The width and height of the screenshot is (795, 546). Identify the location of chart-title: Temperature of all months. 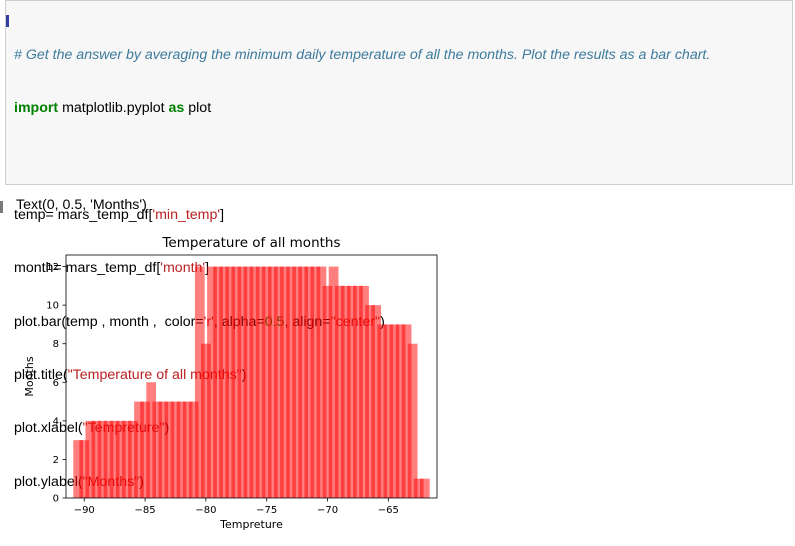
(250, 243).